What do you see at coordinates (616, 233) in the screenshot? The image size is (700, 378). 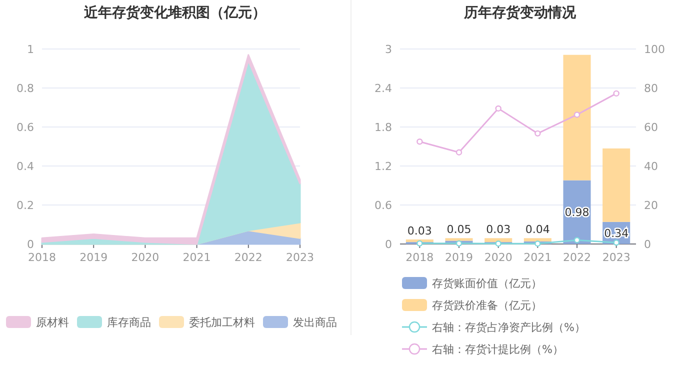 I see `data-label: 0.34` at bounding box center [616, 233].